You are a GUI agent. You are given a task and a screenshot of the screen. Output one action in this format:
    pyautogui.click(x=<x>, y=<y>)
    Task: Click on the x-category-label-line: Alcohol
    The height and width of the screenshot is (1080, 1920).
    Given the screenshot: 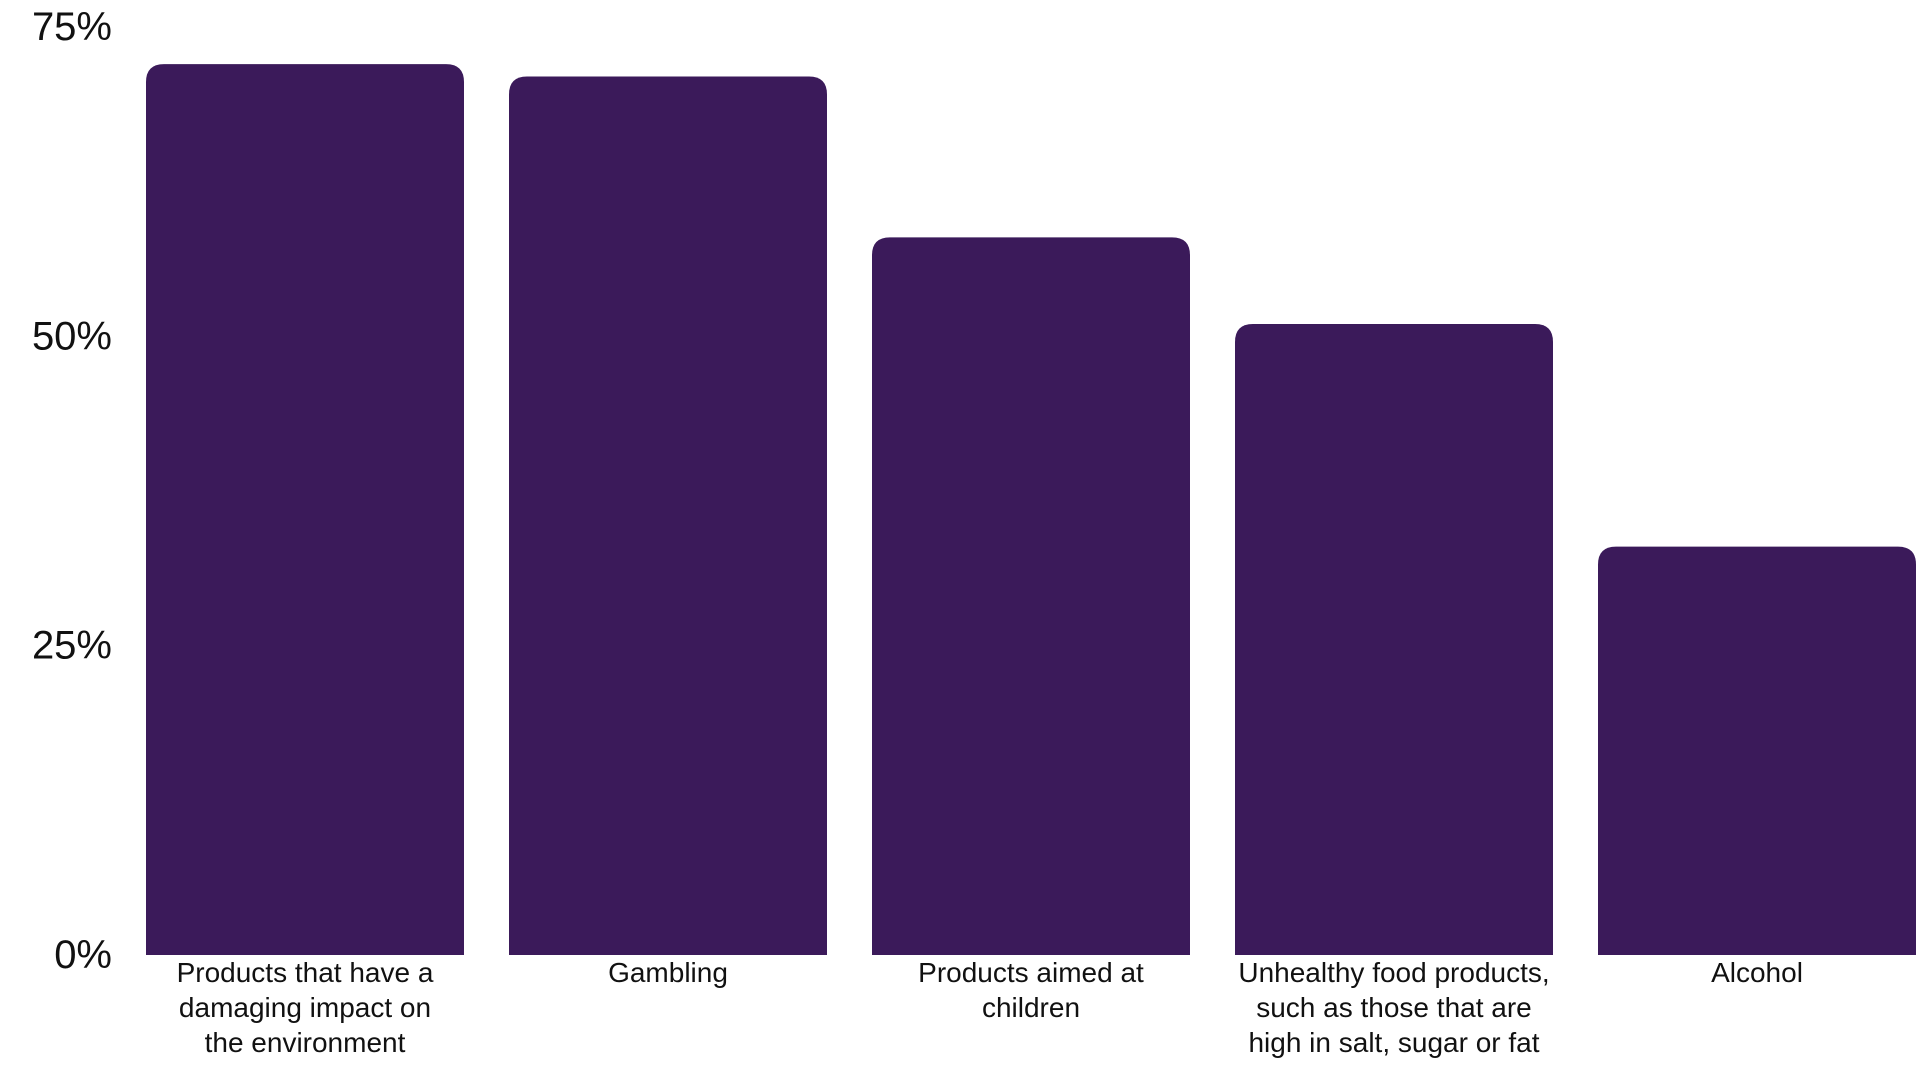 What is the action you would take?
    pyautogui.click(x=1757, y=972)
    